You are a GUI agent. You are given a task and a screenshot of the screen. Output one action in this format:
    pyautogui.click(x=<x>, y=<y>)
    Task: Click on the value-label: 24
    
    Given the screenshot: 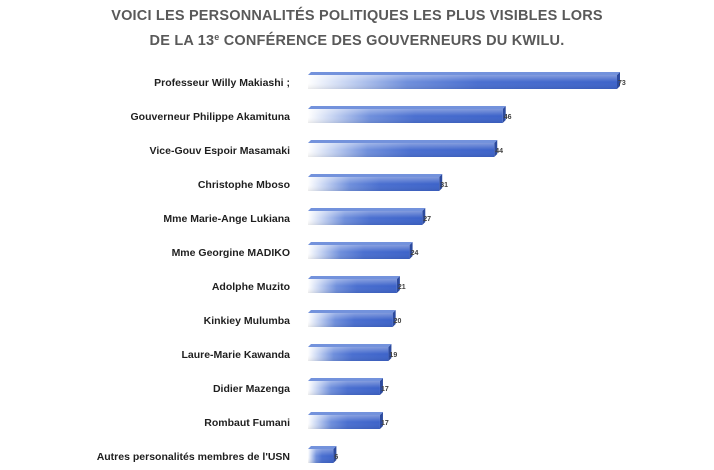 What is the action you would take?
    pyautogui.click(x=415, y=253)
    